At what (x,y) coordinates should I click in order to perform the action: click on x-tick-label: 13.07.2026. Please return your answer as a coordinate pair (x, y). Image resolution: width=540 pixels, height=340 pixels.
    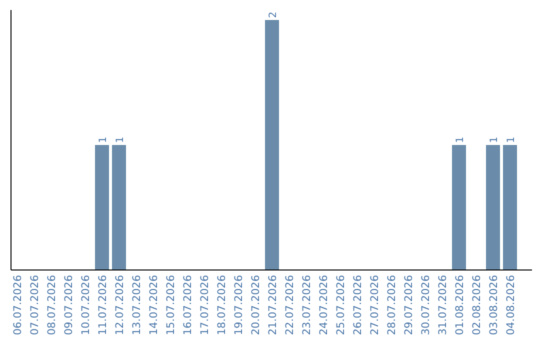
    Looking at the image, I should click on (137, 305).